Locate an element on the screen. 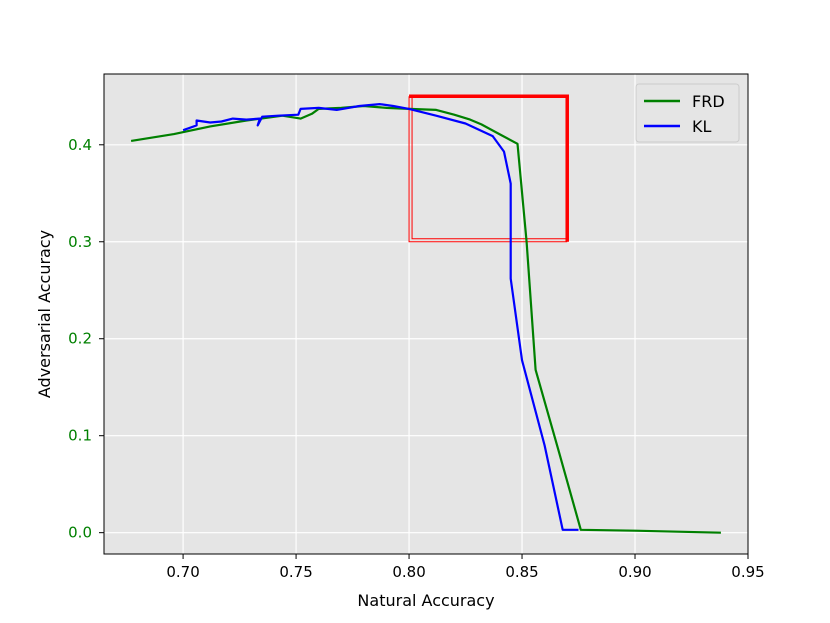 Image resolution: width=830 pixels, height=623 pixels. x-tick-label: 0.75 is located at coordinates (295, 572).